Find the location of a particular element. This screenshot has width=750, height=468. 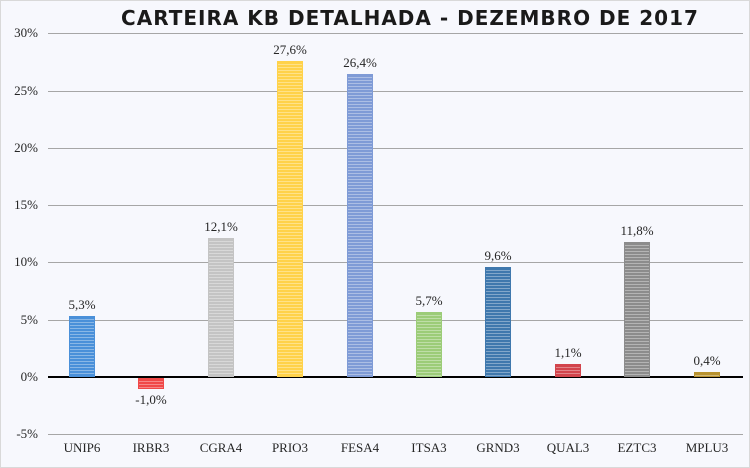

x-tick-label: EZTC3 is located at coordinates (637, 447).